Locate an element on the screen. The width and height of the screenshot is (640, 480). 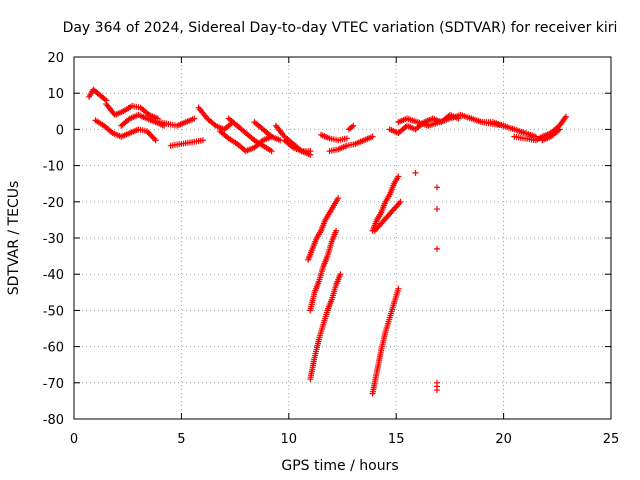
y-tick-label: -30 is located at coordinates (53, 239).